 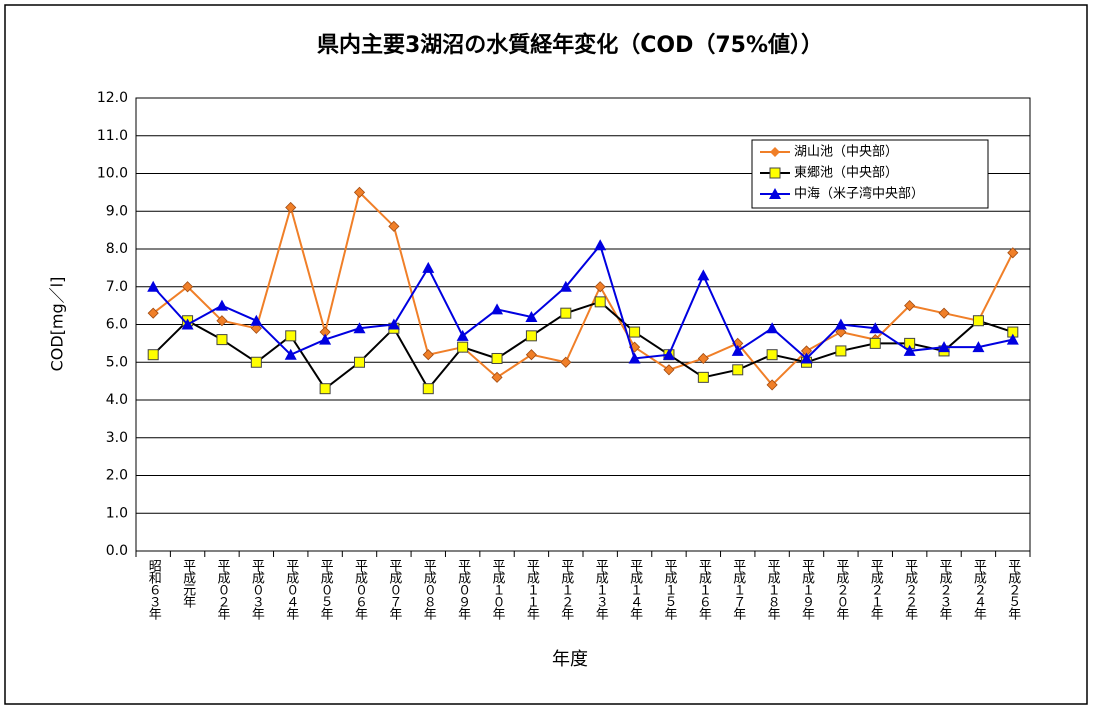 I want to click on x-tick-label: 平成２１年, so click(x=876, y=589).